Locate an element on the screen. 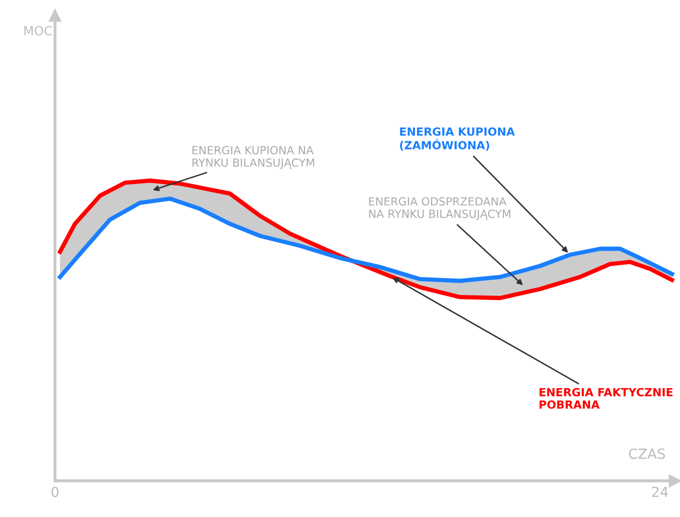 The width and height of the screenshot is (680, 517). text: ENERGIA FAKTYCZNIE POBRANA is located at coordinates (606, 398).